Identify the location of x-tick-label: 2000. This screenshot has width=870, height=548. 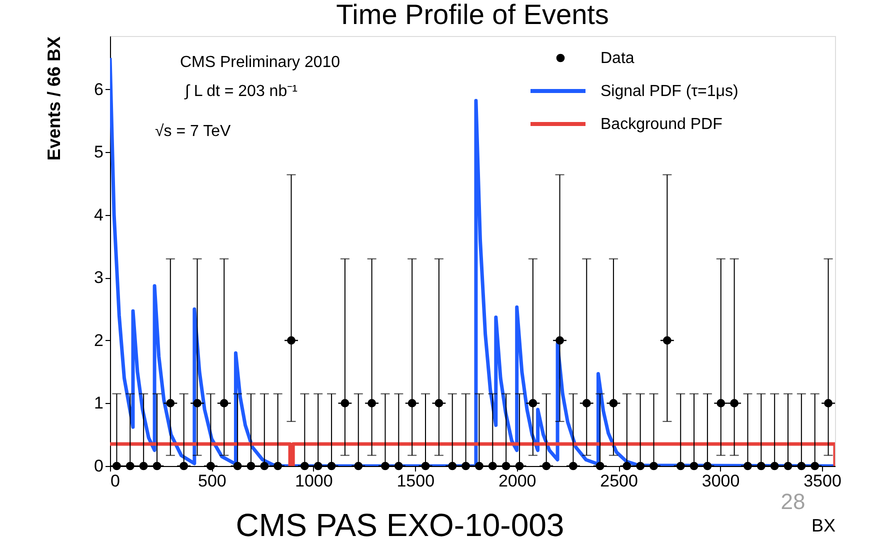
(517, 481).